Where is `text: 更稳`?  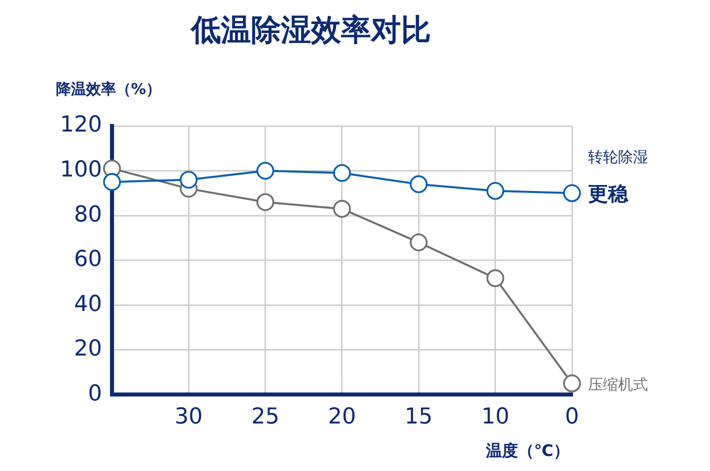
text: 更稳 is located at coordinates (608, 193).